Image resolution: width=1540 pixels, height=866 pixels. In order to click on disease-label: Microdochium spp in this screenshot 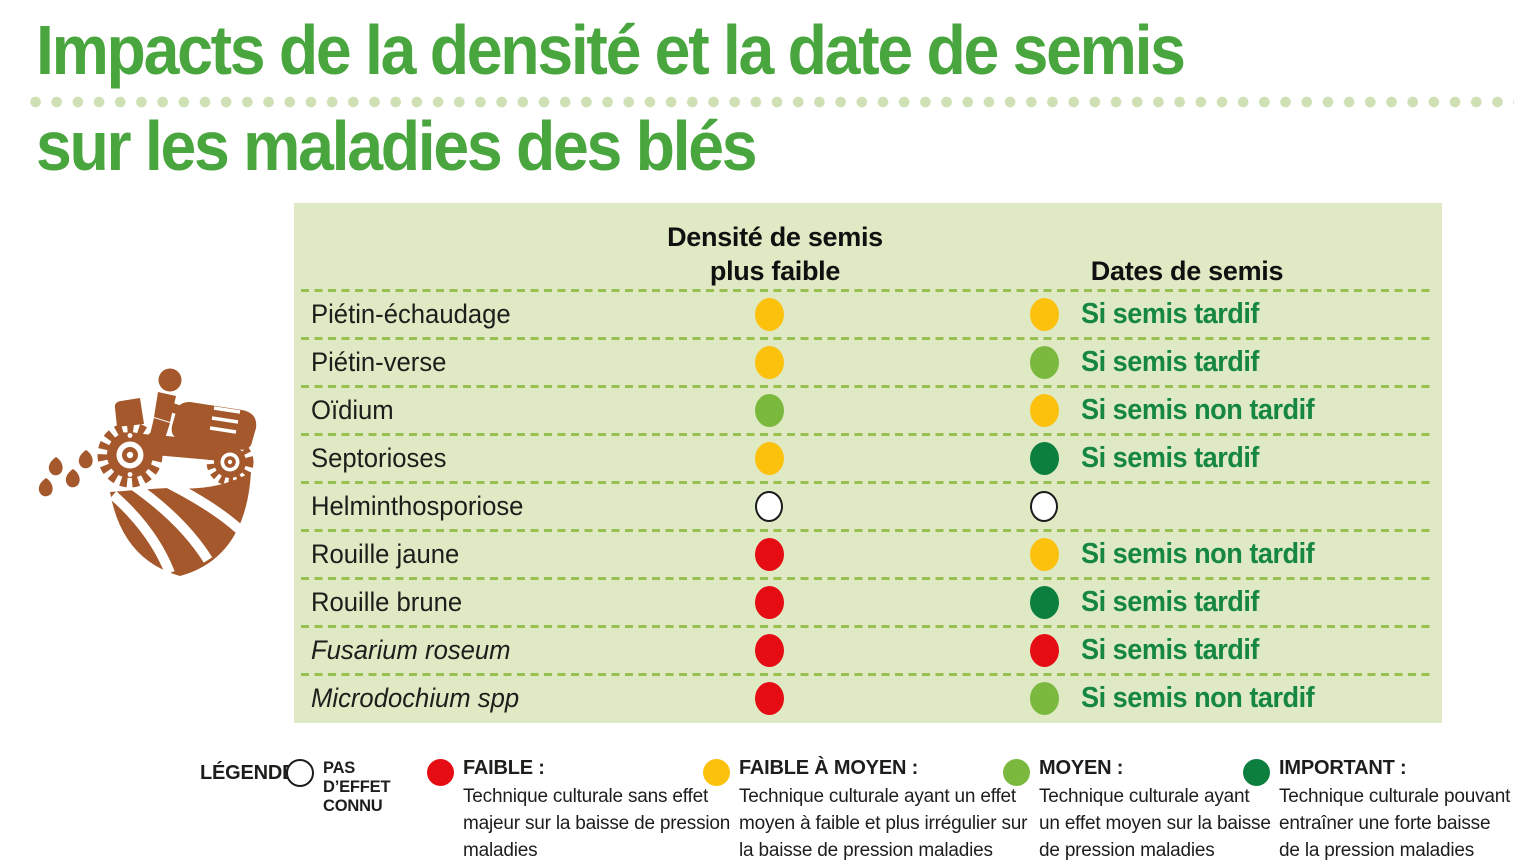, I will do `click(415, 697)`.